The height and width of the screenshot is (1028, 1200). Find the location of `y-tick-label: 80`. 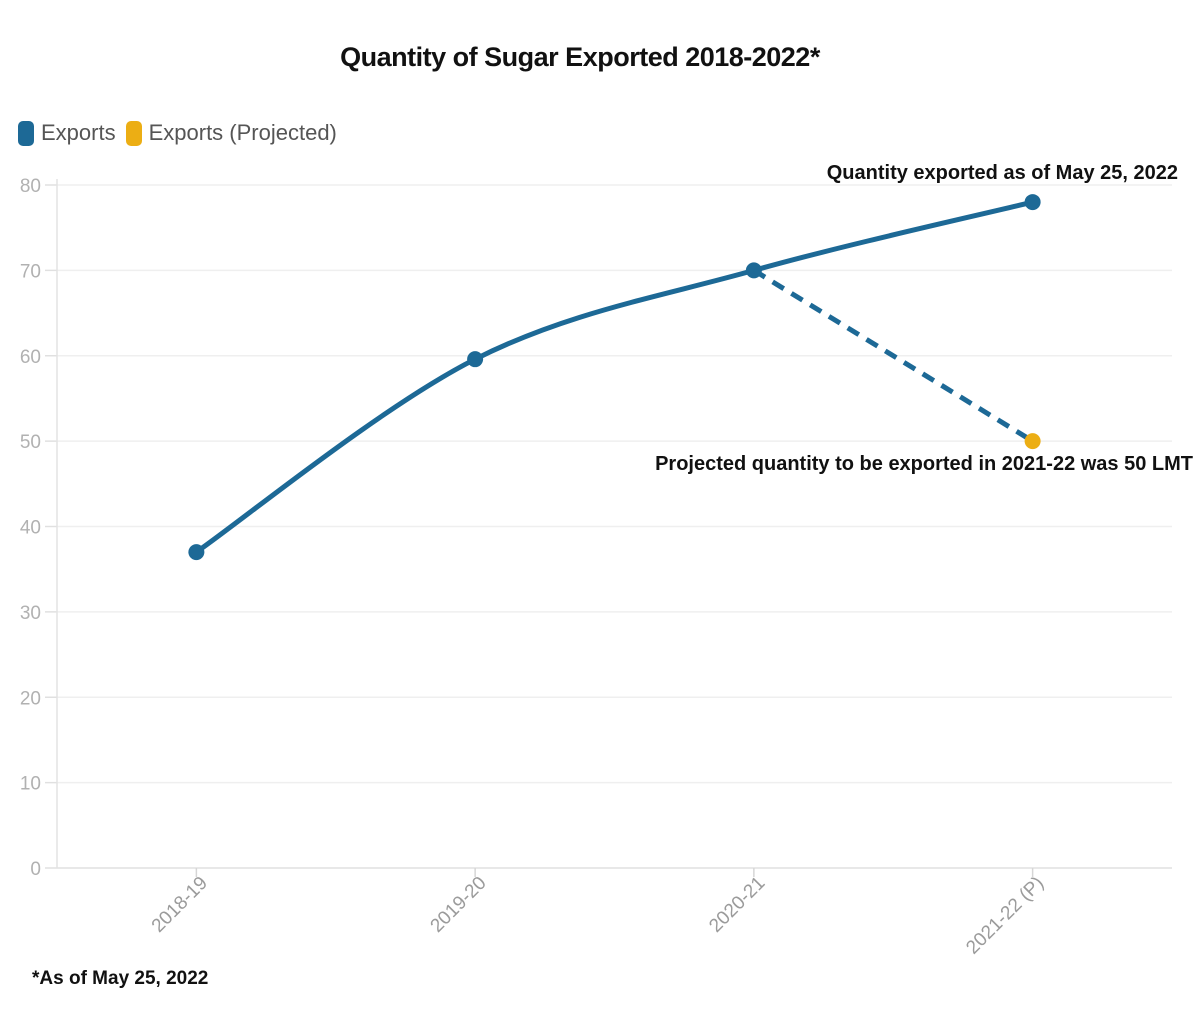

y-tick-label: 80 is located at coordinates (30, 186).